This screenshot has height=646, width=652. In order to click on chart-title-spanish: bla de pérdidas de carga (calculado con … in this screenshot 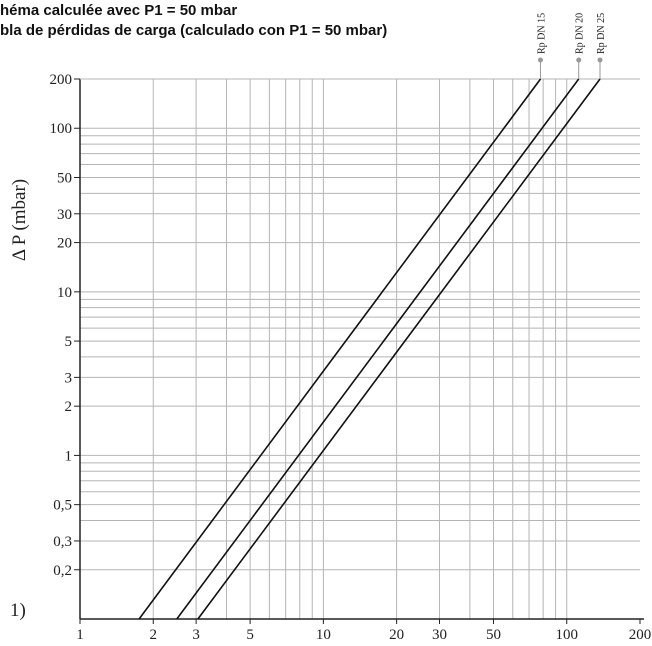, I will do `click(194, 30)`.